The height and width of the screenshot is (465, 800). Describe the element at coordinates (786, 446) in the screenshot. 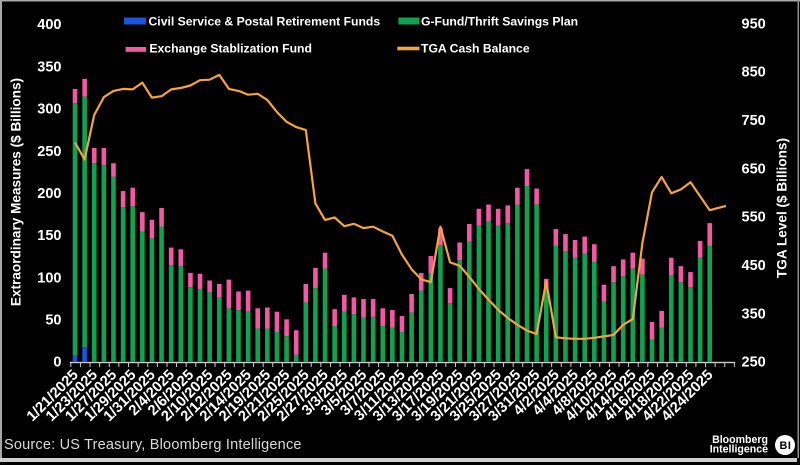

I see `svg-text: BI` at that location.